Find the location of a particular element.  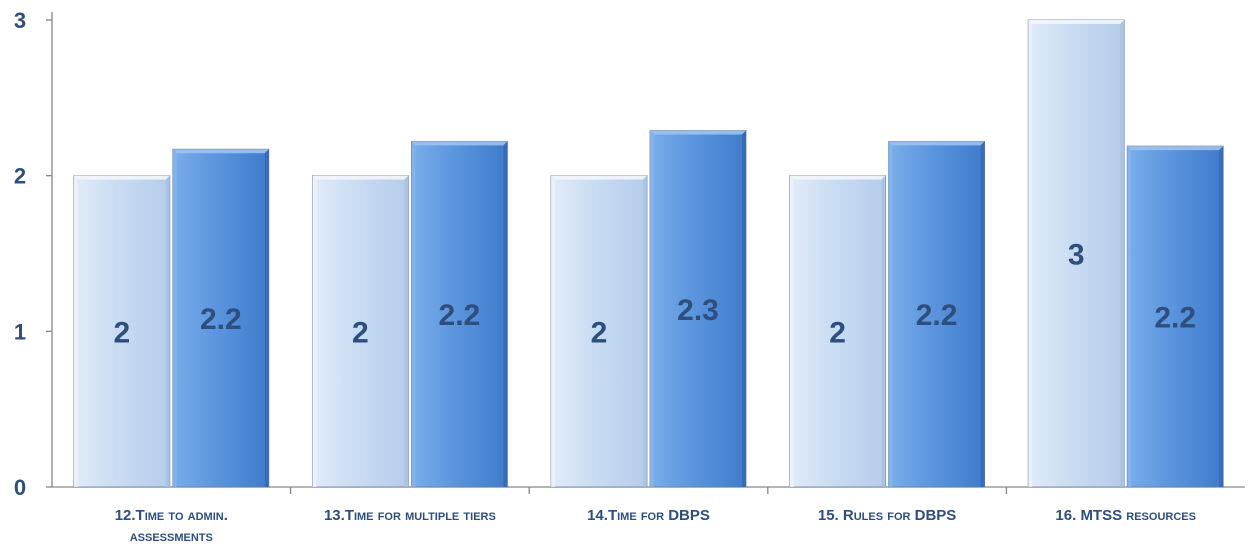

y-tick-label: 1 is located at coordinates (20, 331).